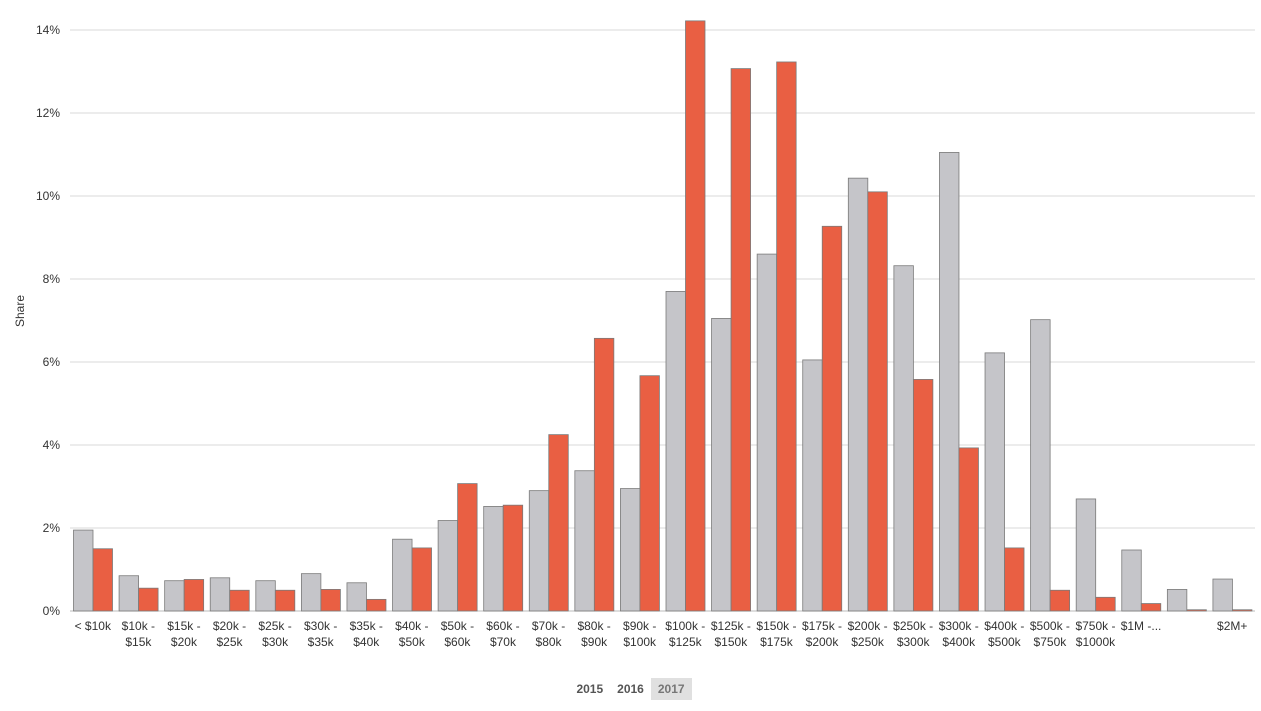  What do you see at coordinates (593, 634) in the screenshot?
I see `x-tick-label: $80k -$90k` at bounding box center [593, 634].